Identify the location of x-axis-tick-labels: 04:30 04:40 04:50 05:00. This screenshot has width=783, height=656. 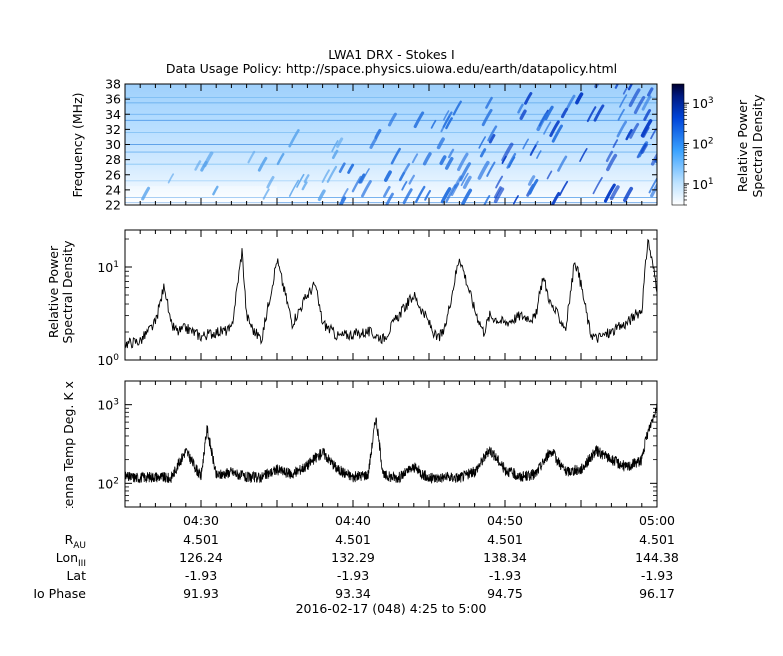
(429, 520).